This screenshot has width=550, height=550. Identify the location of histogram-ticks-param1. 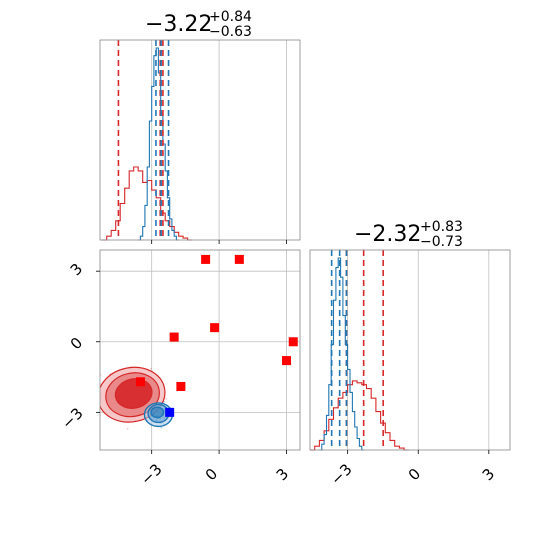
(219, 242).